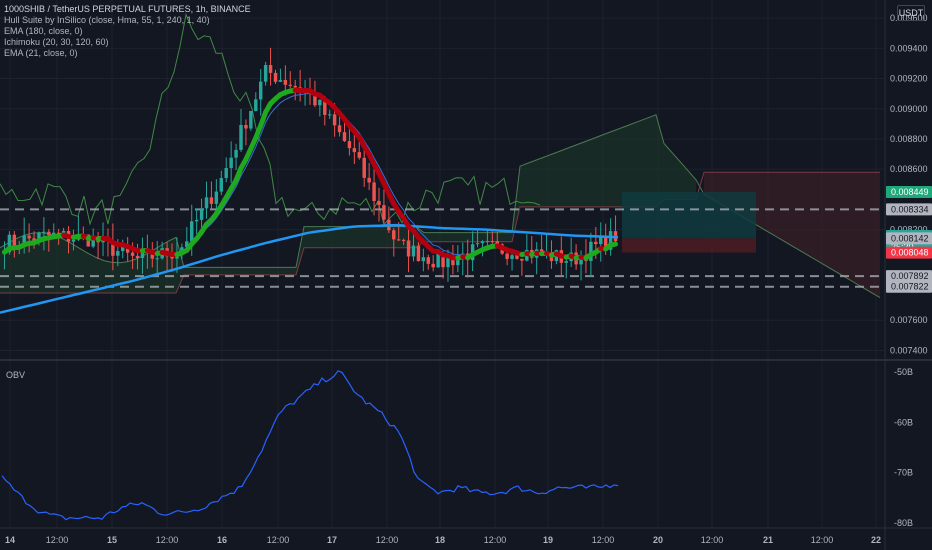  Describe the element at coordinates (10, 540) in the screenshot. I see `time-tick-label: 14` at that location.